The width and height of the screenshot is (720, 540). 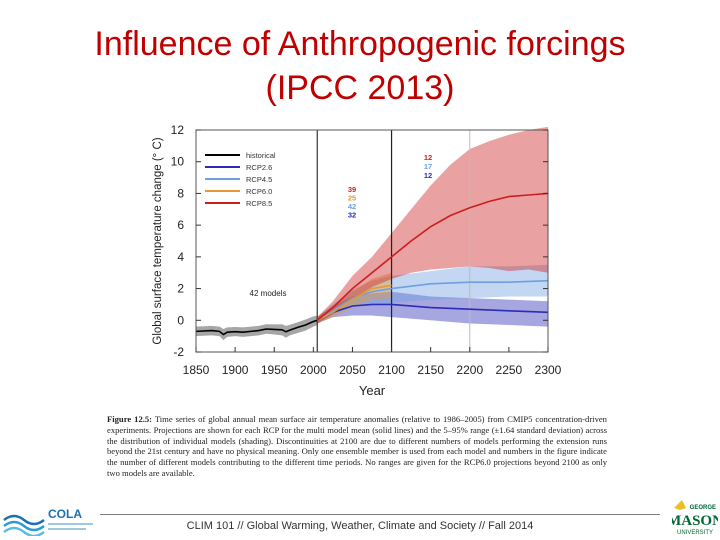 What do you see at coordinates (196, 370) in the screenshot?
I see `x-tick-label: 1850` at bounding box center [196, 370].